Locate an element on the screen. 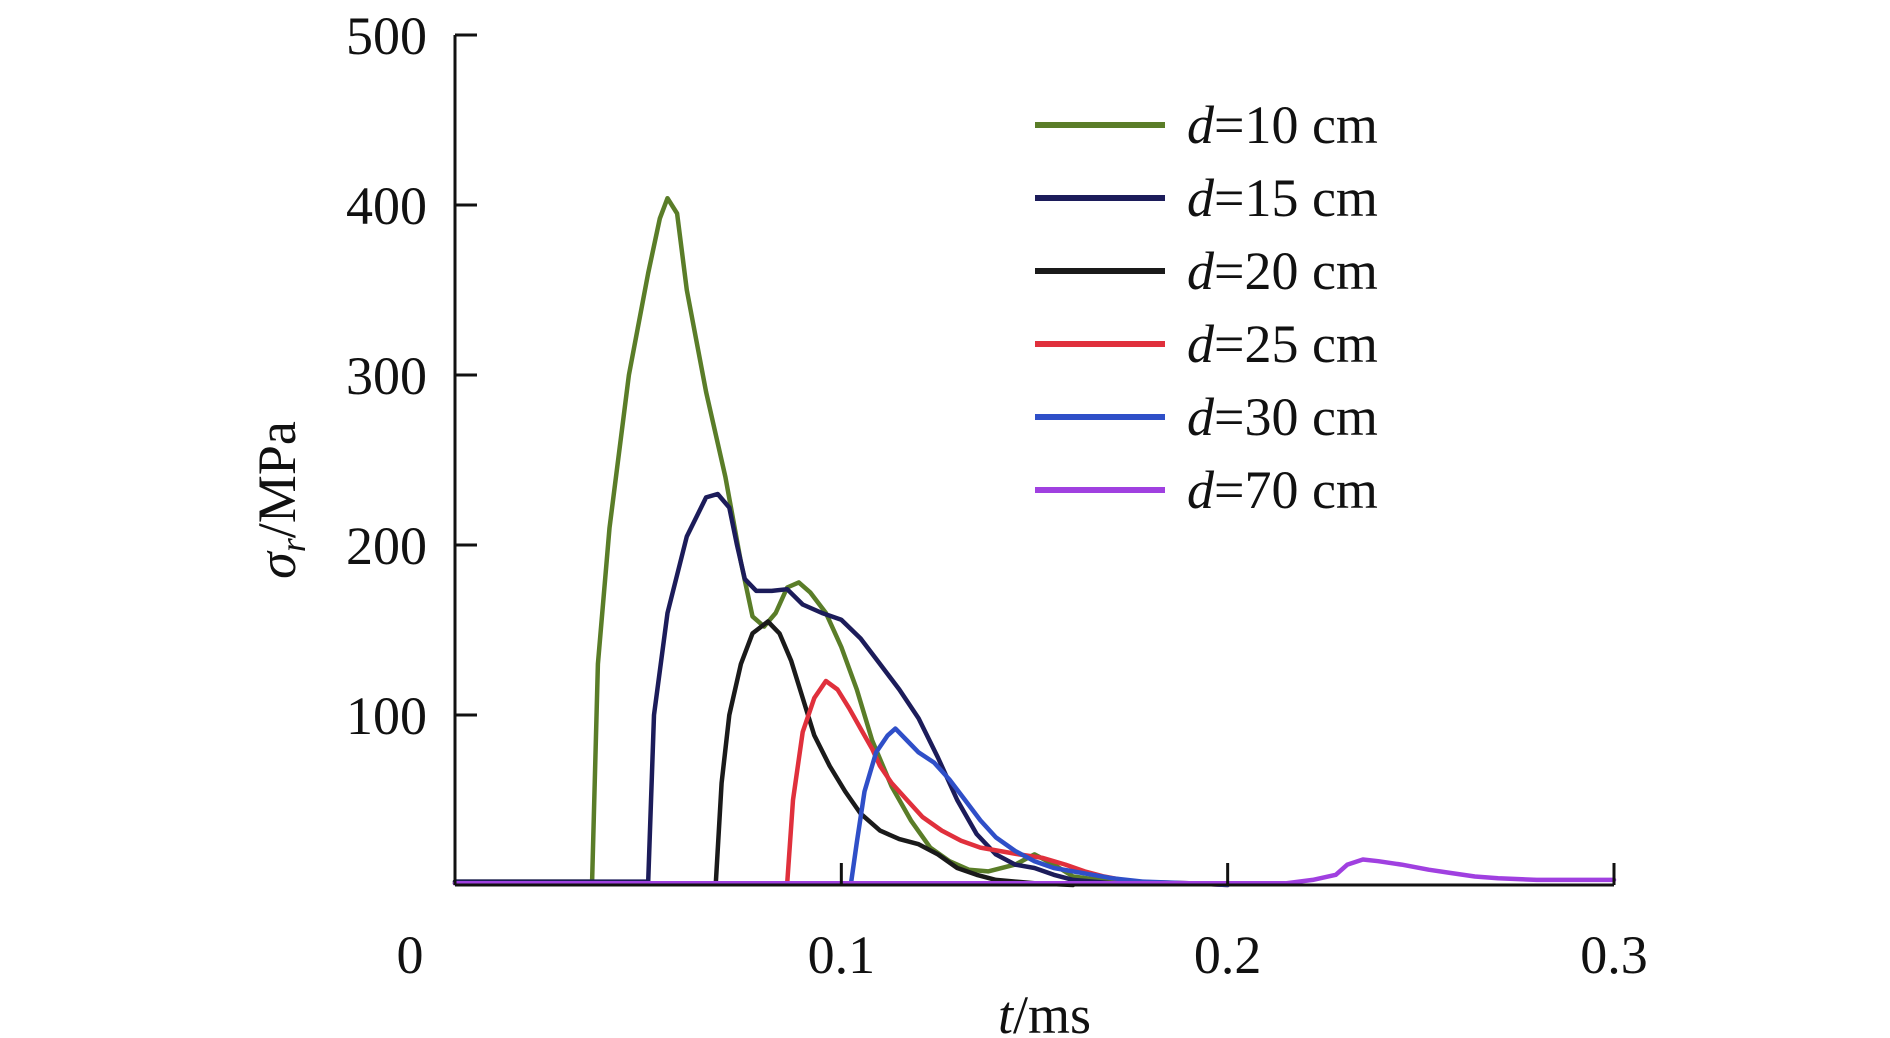 Image resolution: width=1890 pixels, height=1038 pixels. y-tick-label-400: 400 is located at coordinates (386, 206).